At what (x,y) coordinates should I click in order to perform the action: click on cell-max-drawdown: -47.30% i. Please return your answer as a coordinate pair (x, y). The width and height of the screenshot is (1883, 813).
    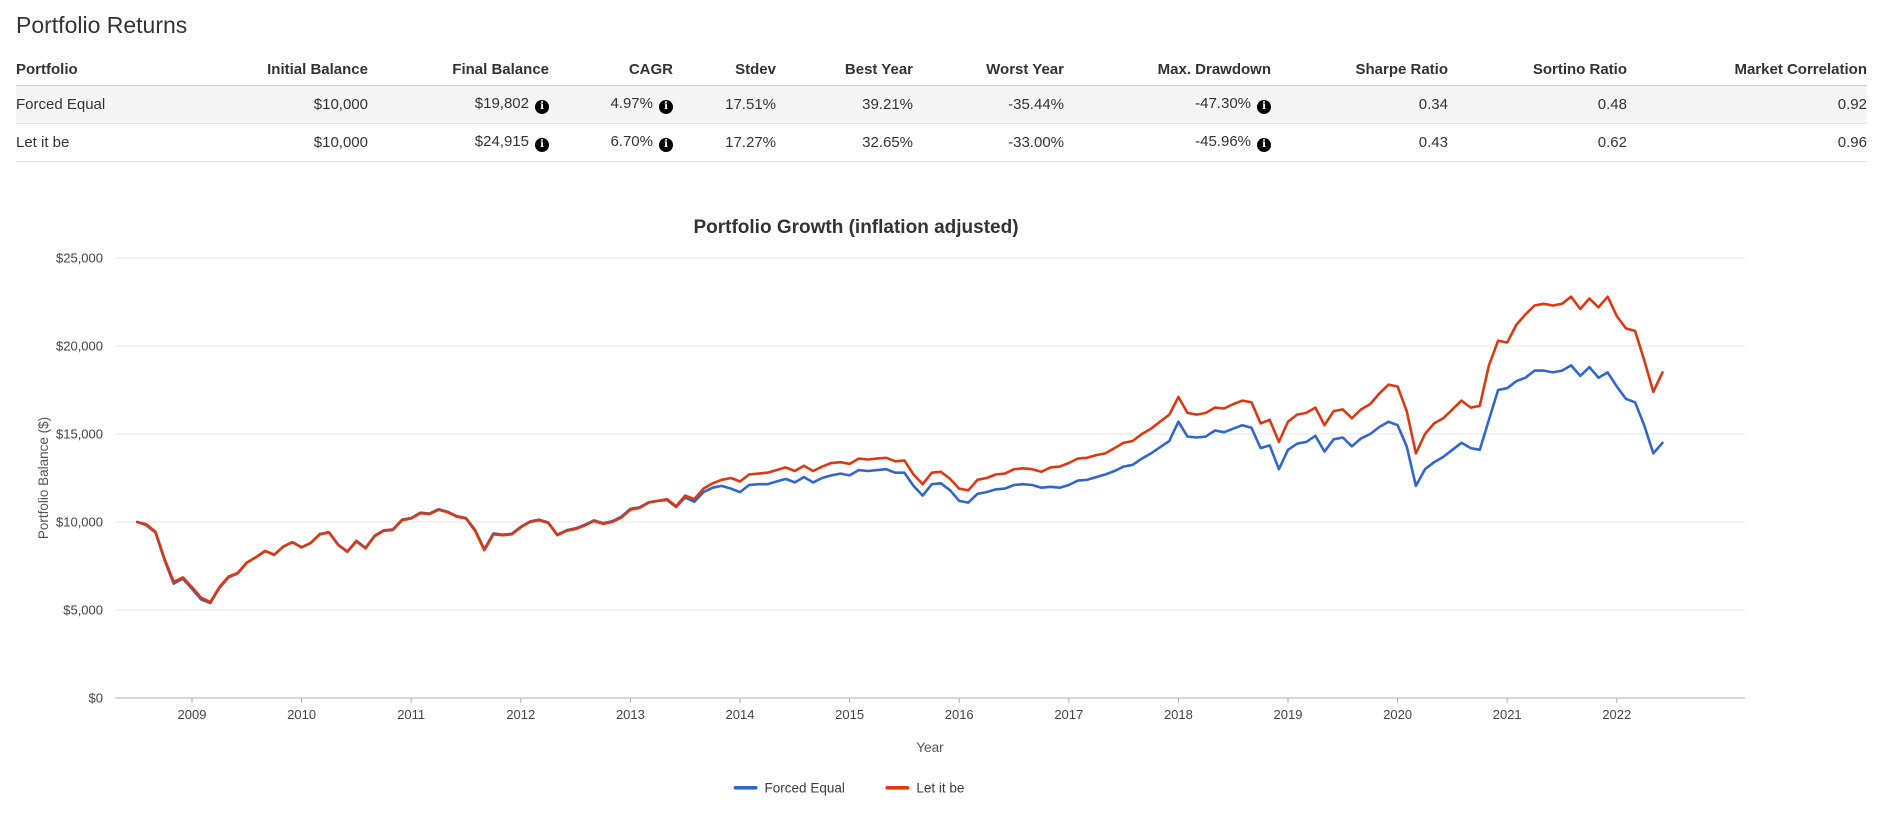
    Looking at the image, I should click on (1167, 104).